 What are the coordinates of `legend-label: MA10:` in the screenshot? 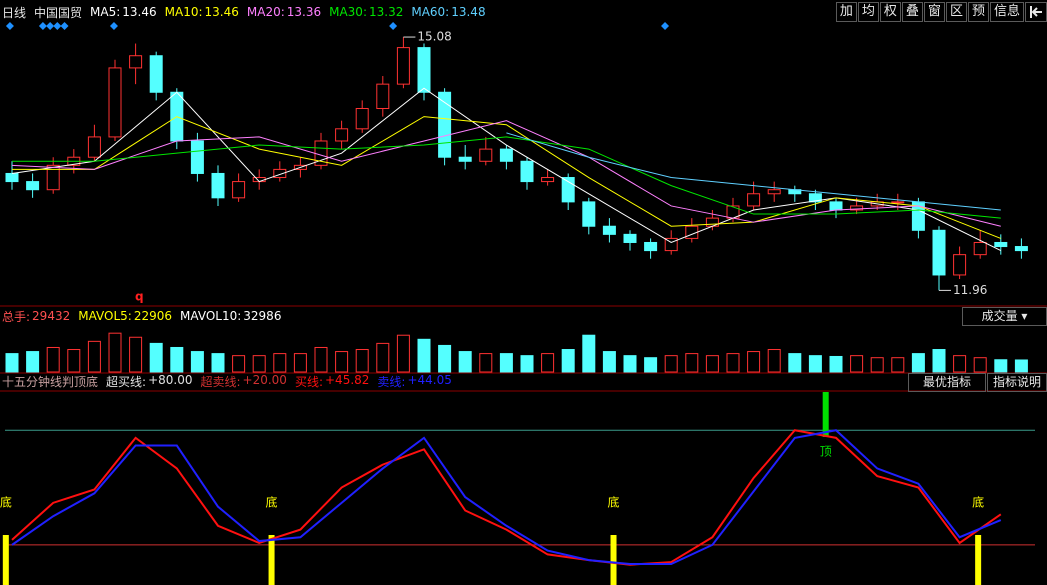 It's located at (183, 12).